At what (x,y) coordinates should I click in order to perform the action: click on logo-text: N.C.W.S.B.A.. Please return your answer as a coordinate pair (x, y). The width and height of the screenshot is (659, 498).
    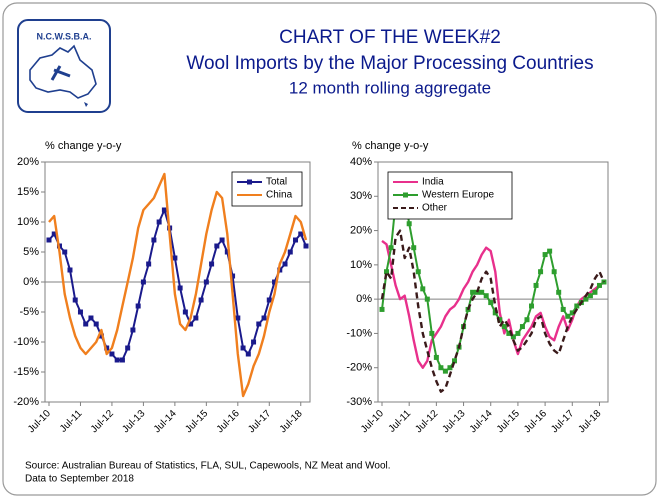
    Looking at the image, I should click on (63, 36).